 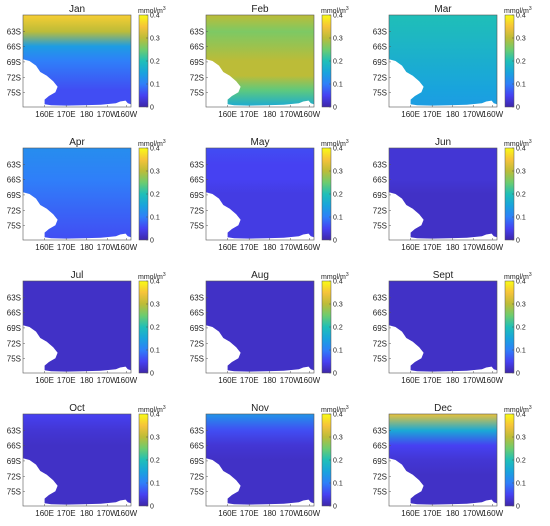 What do you see at coordinates (260, 142) in the screenshot?
I see `panel-title: May` at bounding box center [260, 142].